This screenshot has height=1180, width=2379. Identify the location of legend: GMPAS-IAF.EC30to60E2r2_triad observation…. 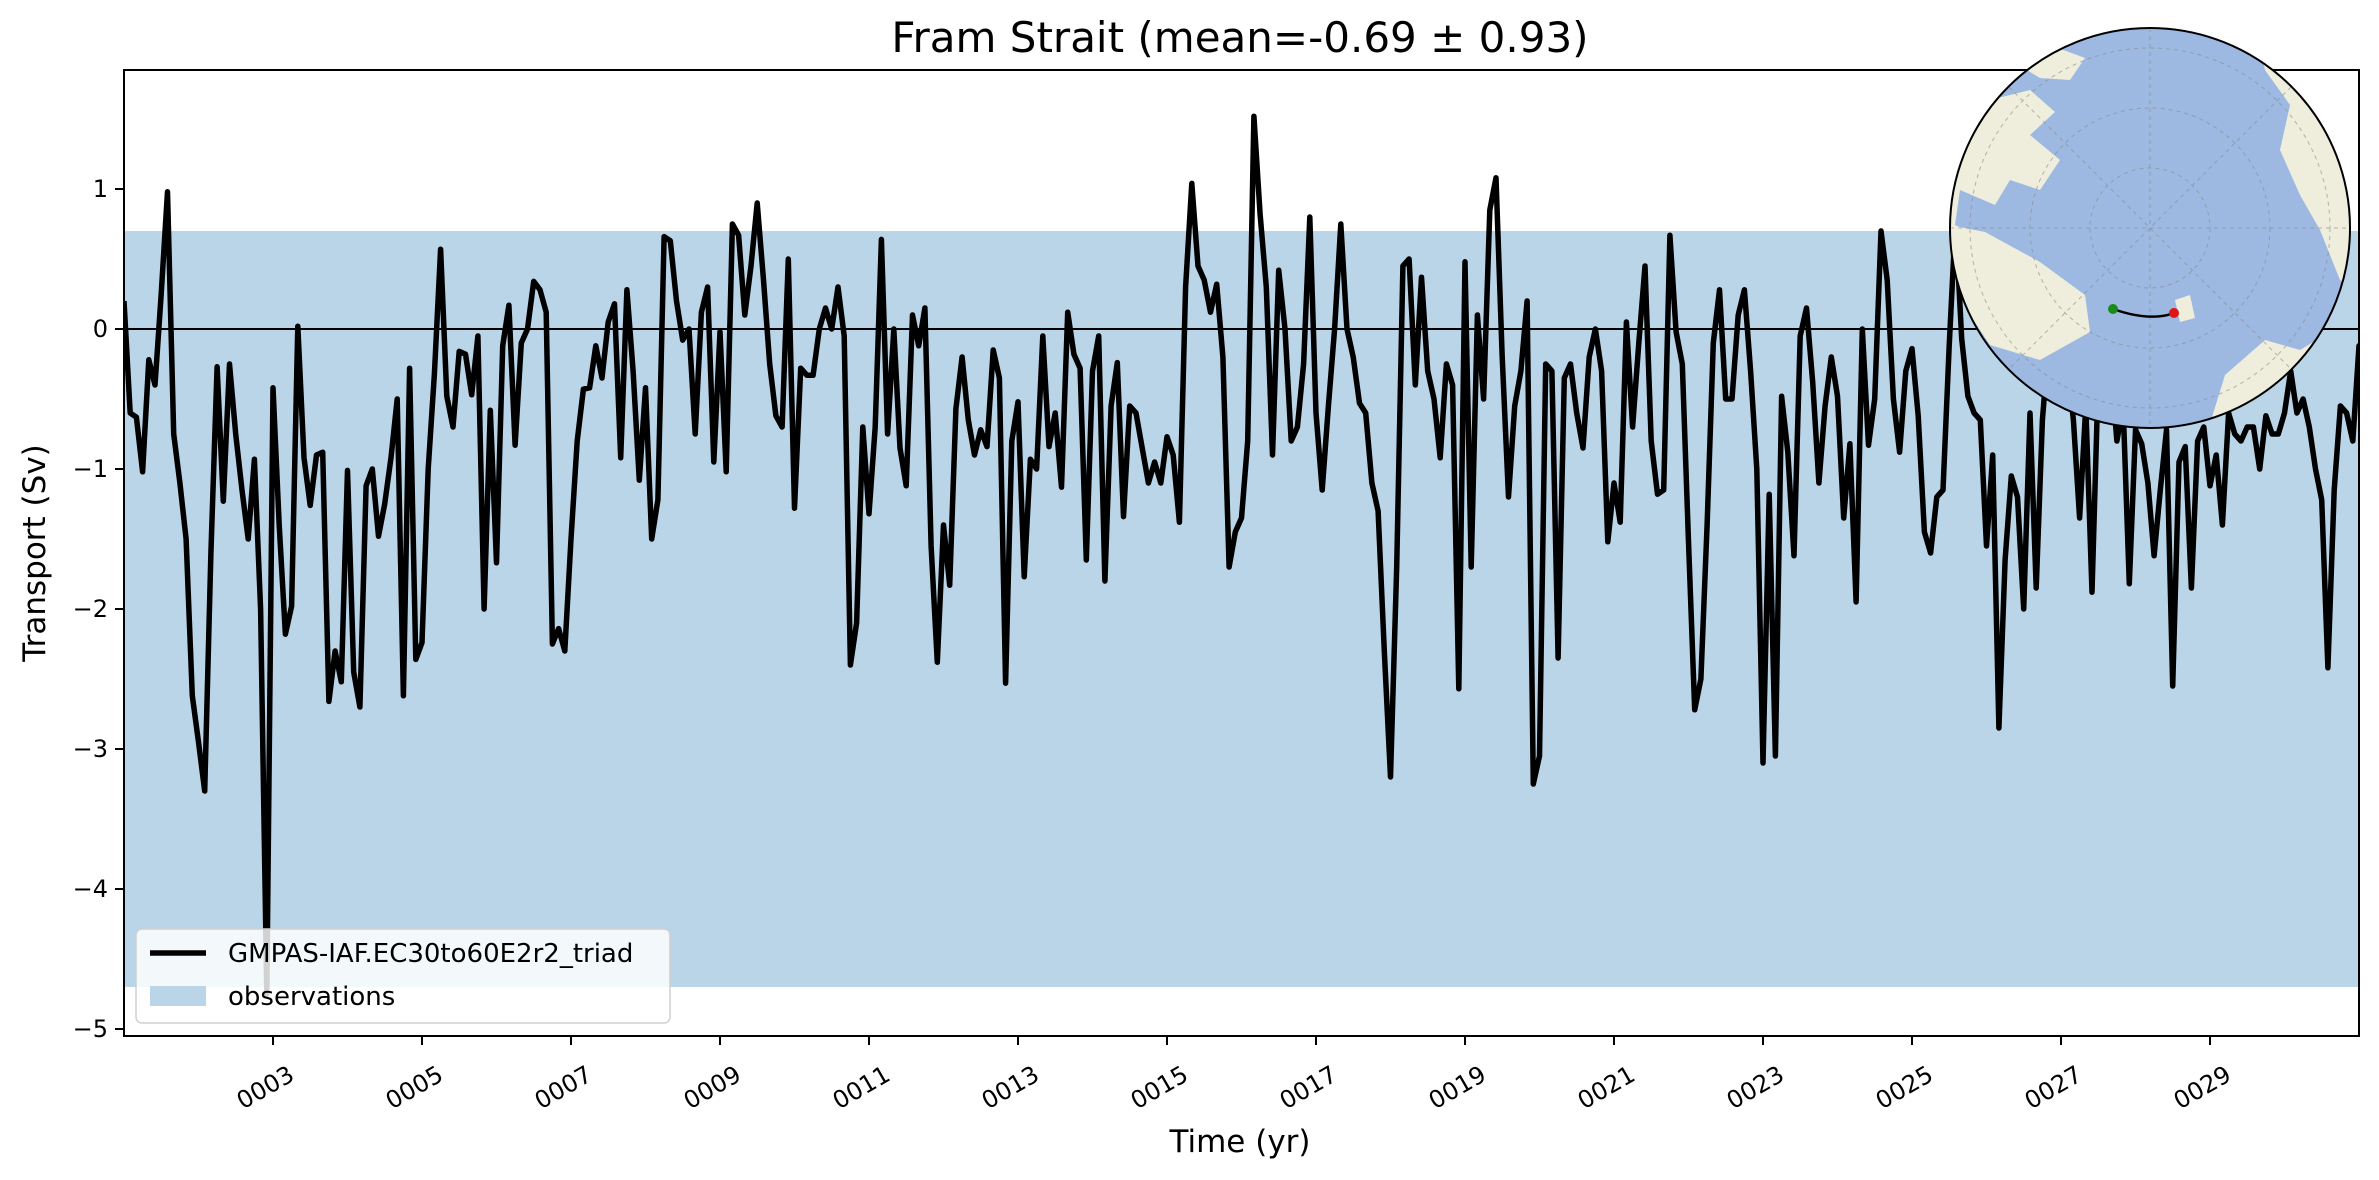
(403, 976).